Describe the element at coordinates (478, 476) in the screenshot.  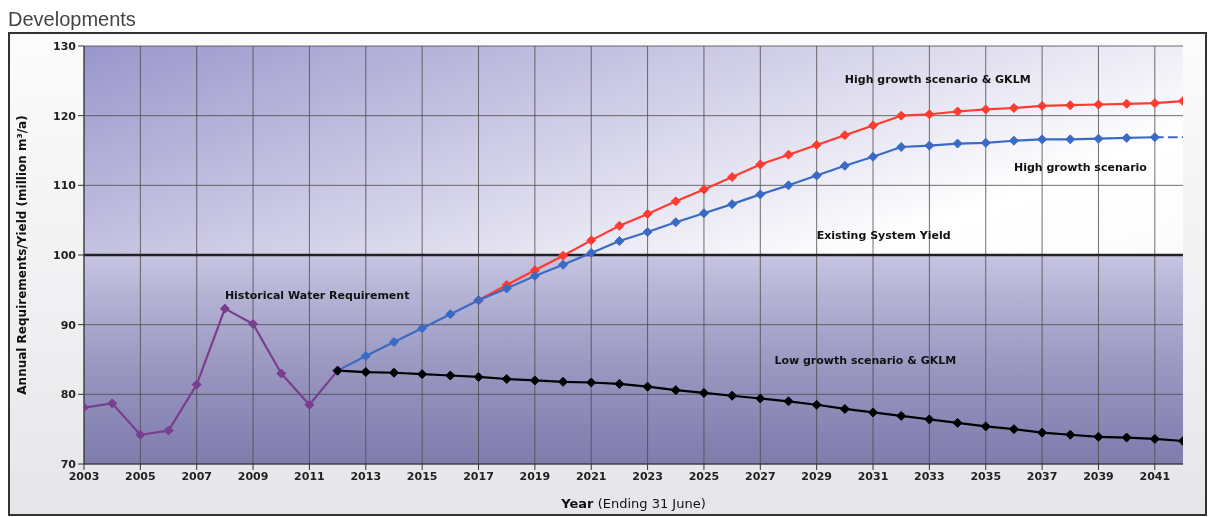
I see `x-tick-label: 2017` at that location.